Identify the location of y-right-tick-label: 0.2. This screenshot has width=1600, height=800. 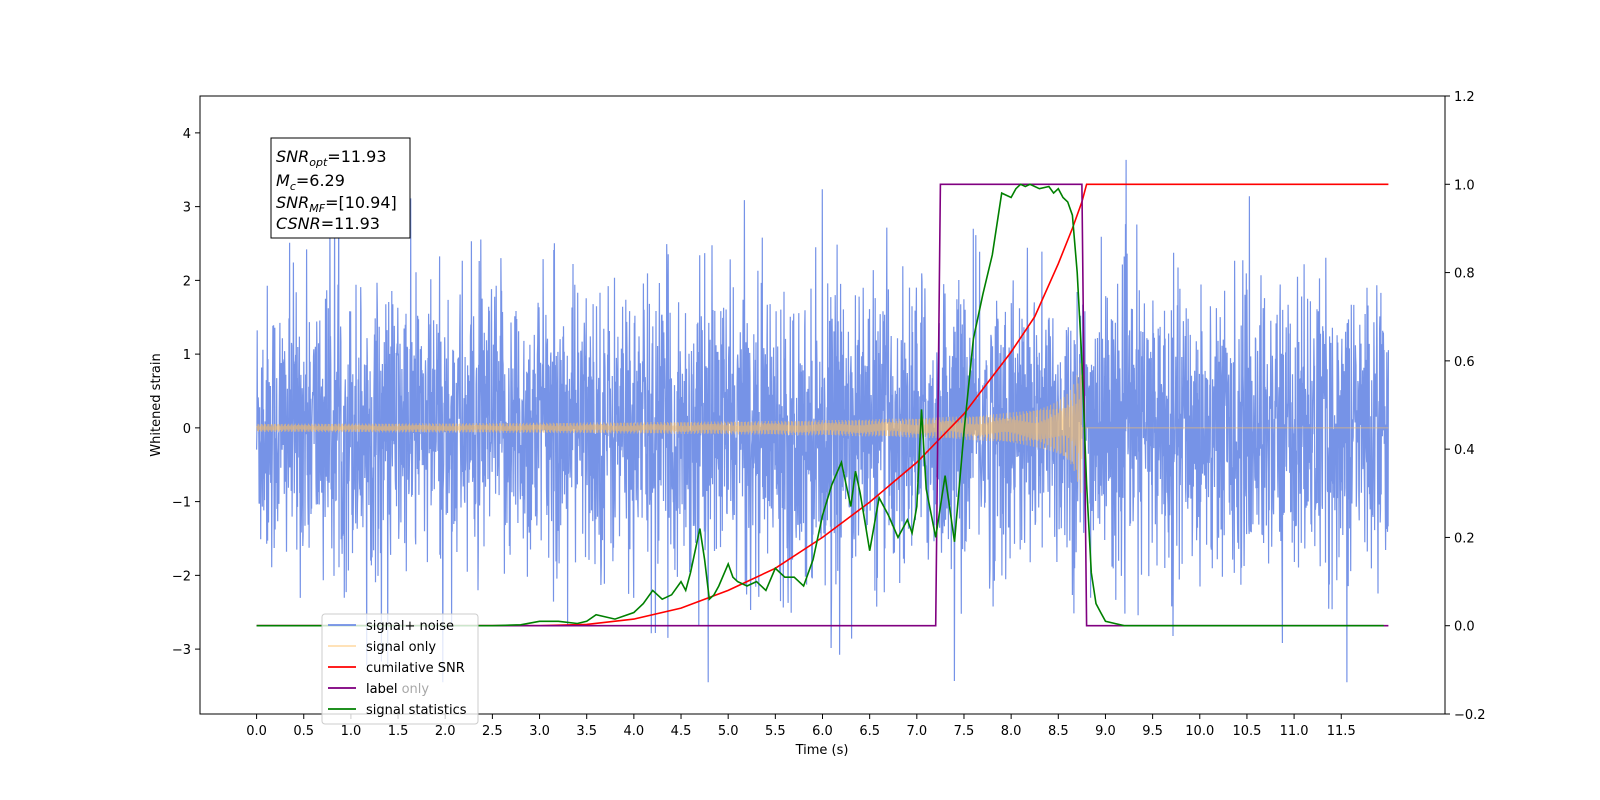
(1464, 538).